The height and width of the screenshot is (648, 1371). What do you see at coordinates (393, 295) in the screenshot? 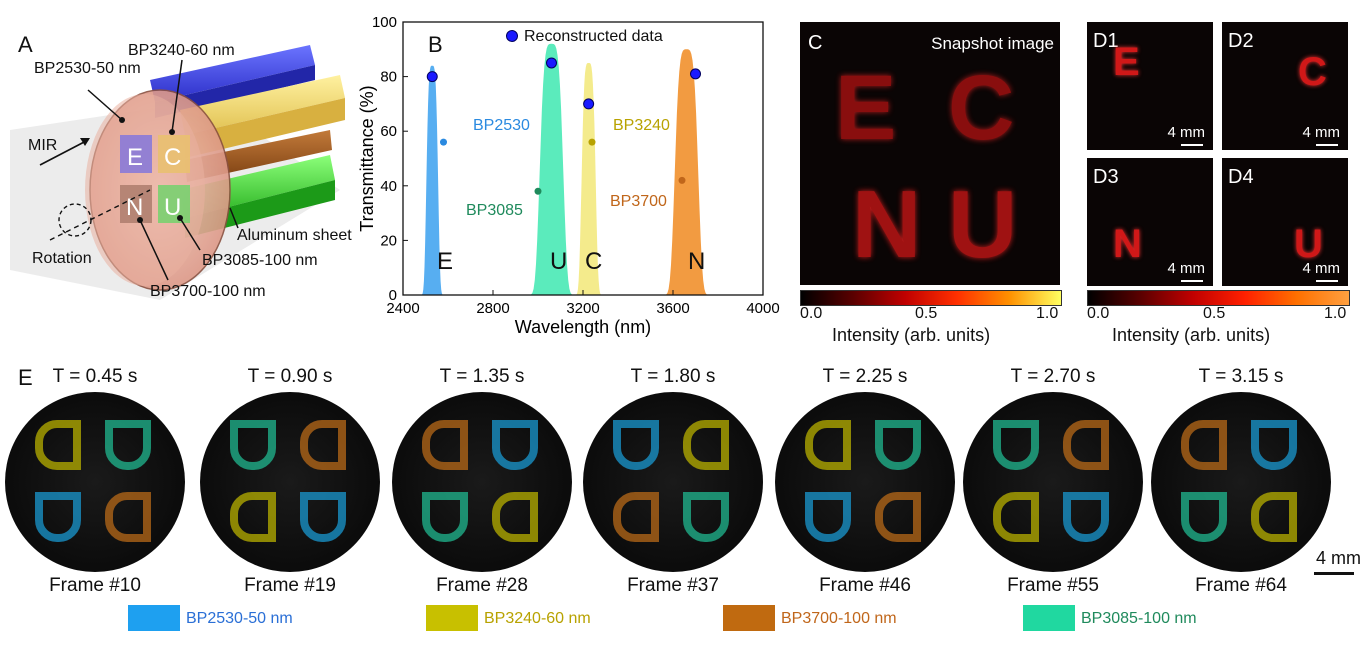
I see `y-tick-label: 0` at bounding box center [393, 295].